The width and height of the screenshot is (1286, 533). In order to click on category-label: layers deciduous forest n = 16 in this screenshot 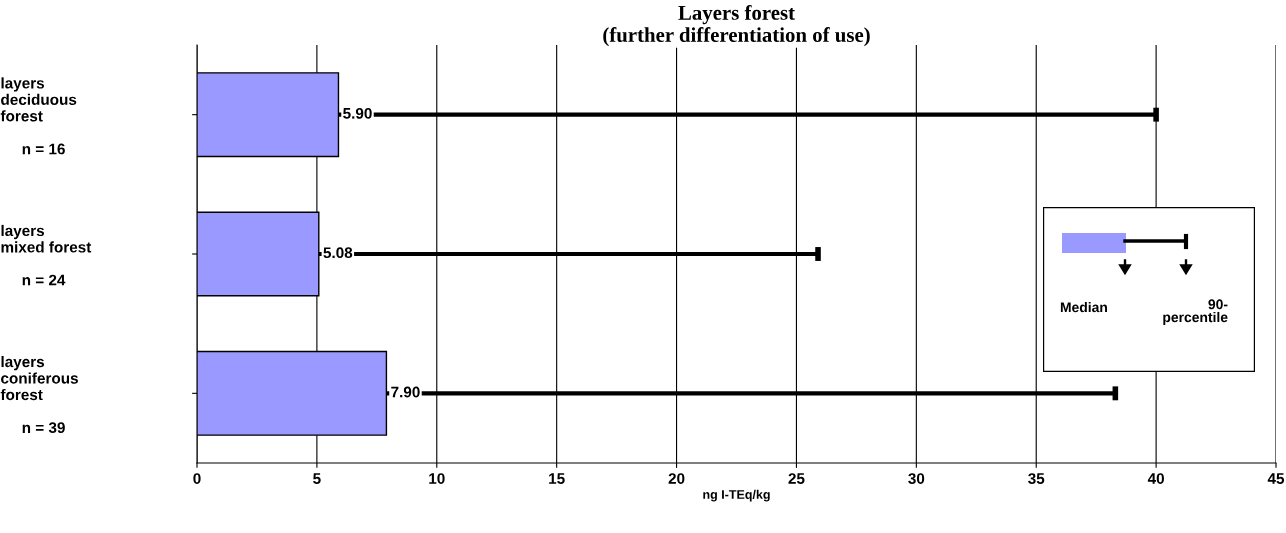, I will do `click(38, 116)`.